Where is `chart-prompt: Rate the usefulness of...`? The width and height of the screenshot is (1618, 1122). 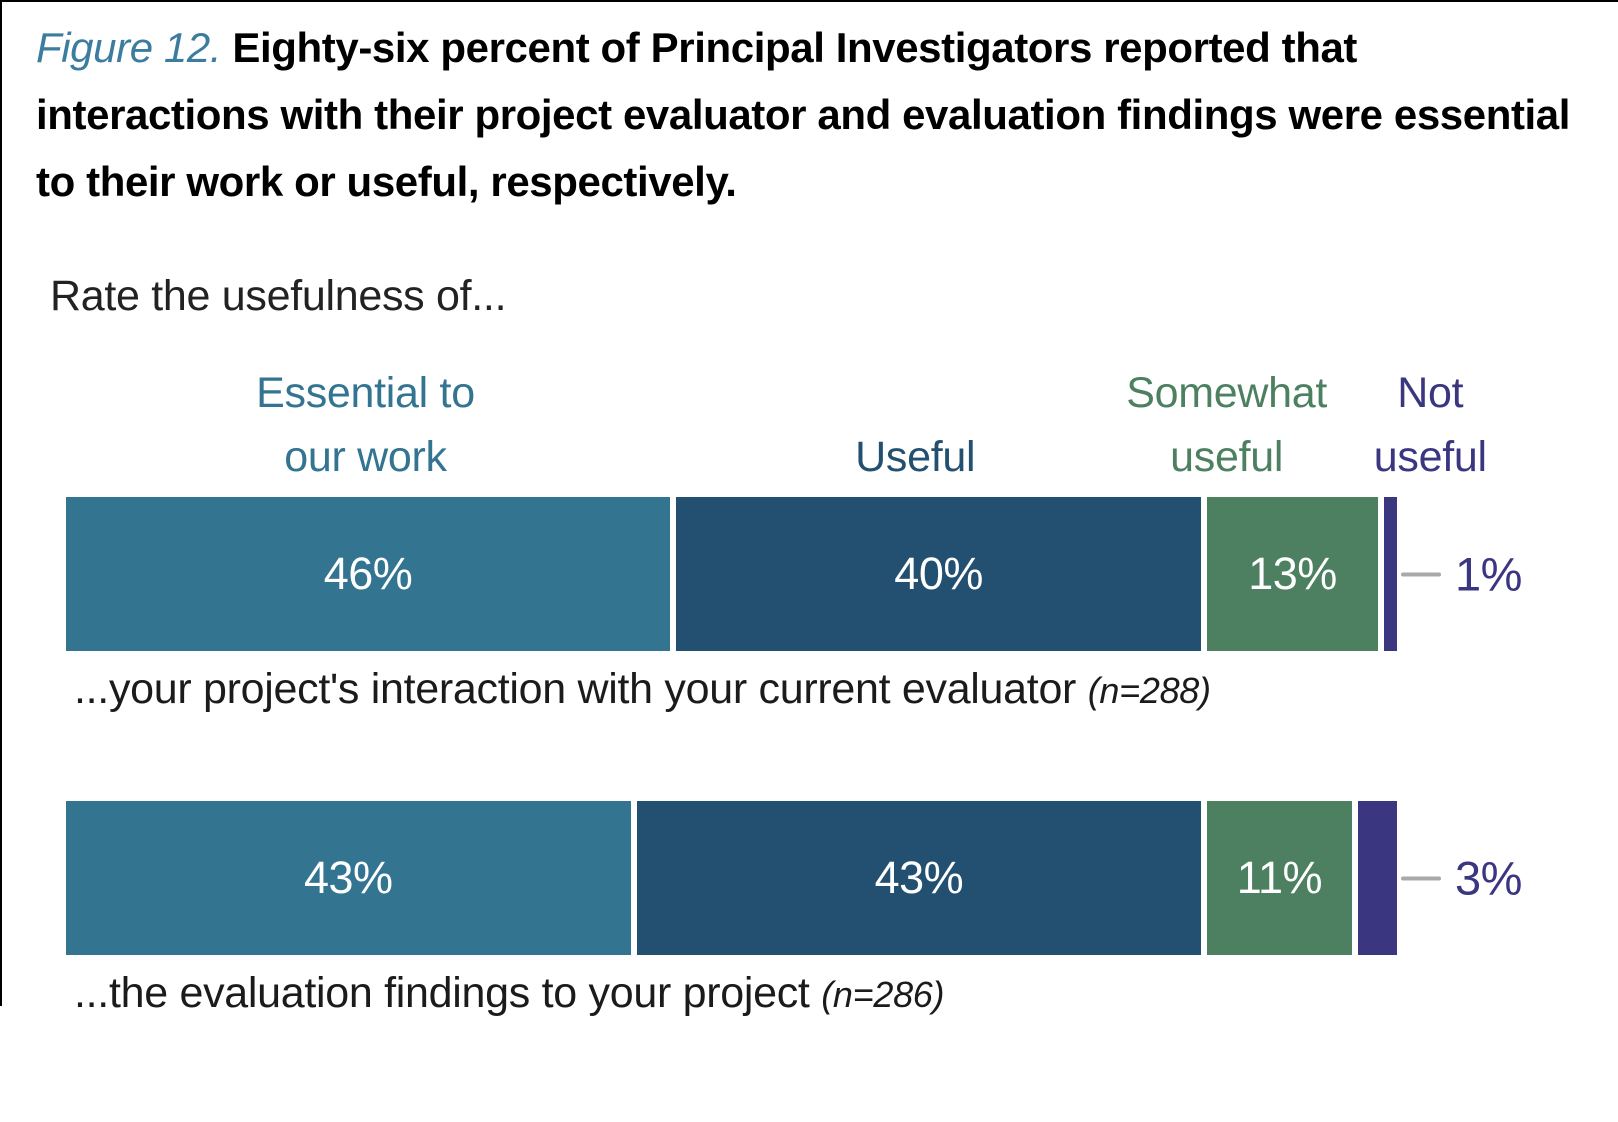 chart-prompt: Rate the usefulness of... is located at coordinates (278, 296).